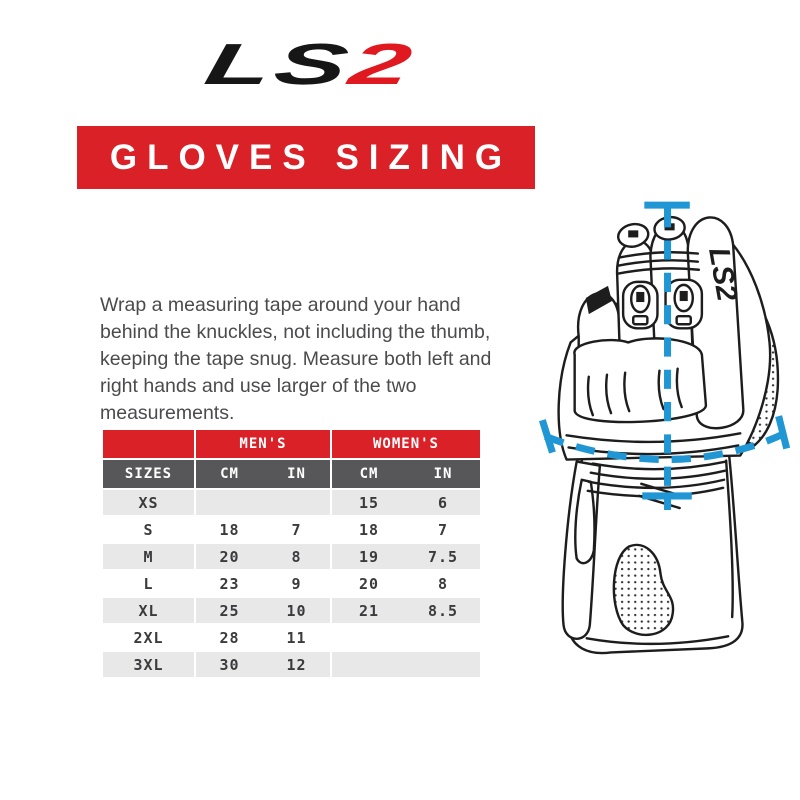 Image resolution: width=800 pixels, height=800 pixels. I want to click on measure-horizontal-line, so click(664, 447).